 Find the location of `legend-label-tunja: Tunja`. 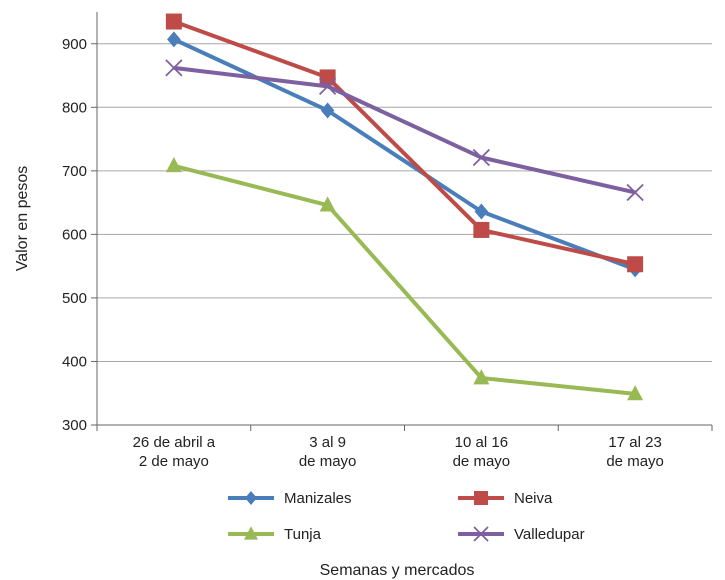

legend-label-tunja: Tunja is located at coordinates (303, 534).